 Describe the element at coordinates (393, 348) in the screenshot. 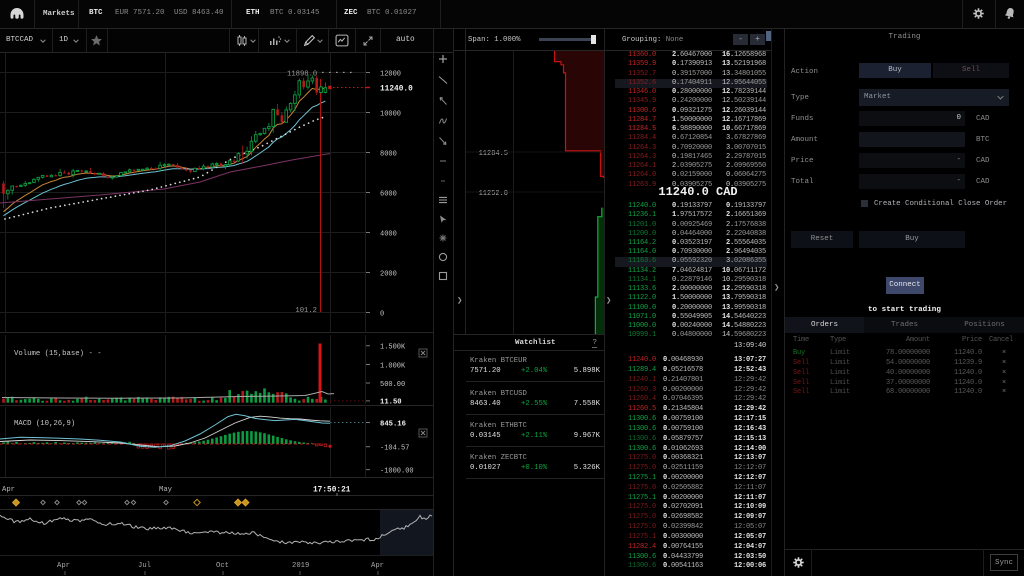

I see `svg-text: 1.500K` at that location.